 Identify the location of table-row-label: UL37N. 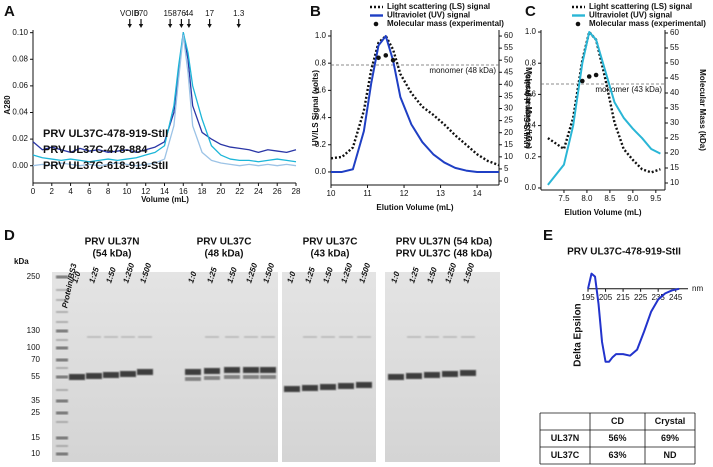
(565, 438).